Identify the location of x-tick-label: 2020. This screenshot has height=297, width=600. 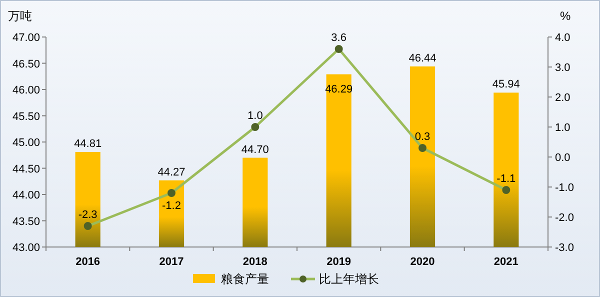
(422, 262).